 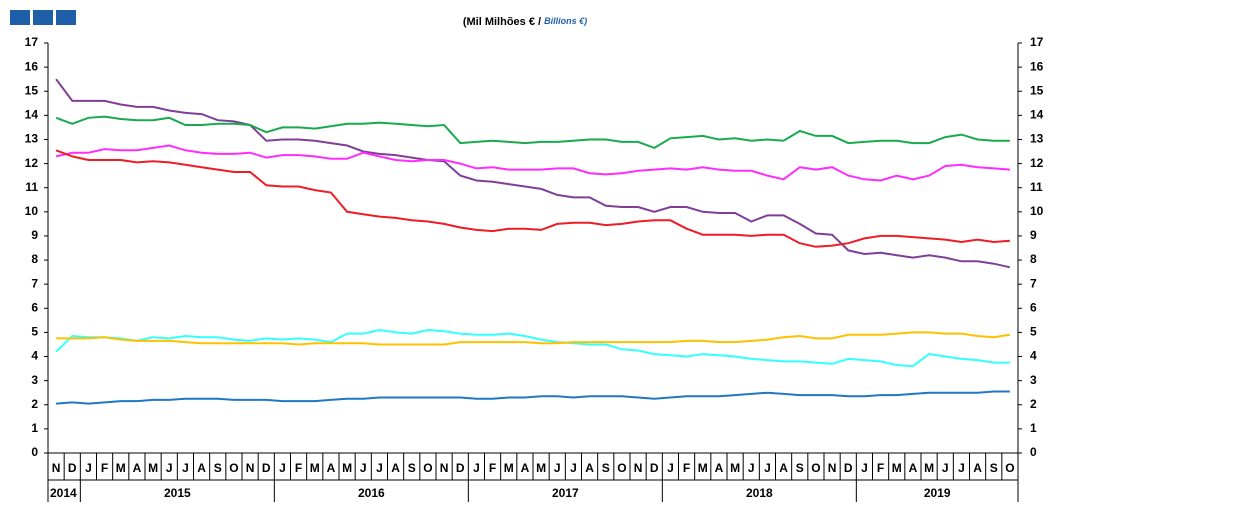 I want to click on y2-tick-label: 14, so click(x=1037, y=115).